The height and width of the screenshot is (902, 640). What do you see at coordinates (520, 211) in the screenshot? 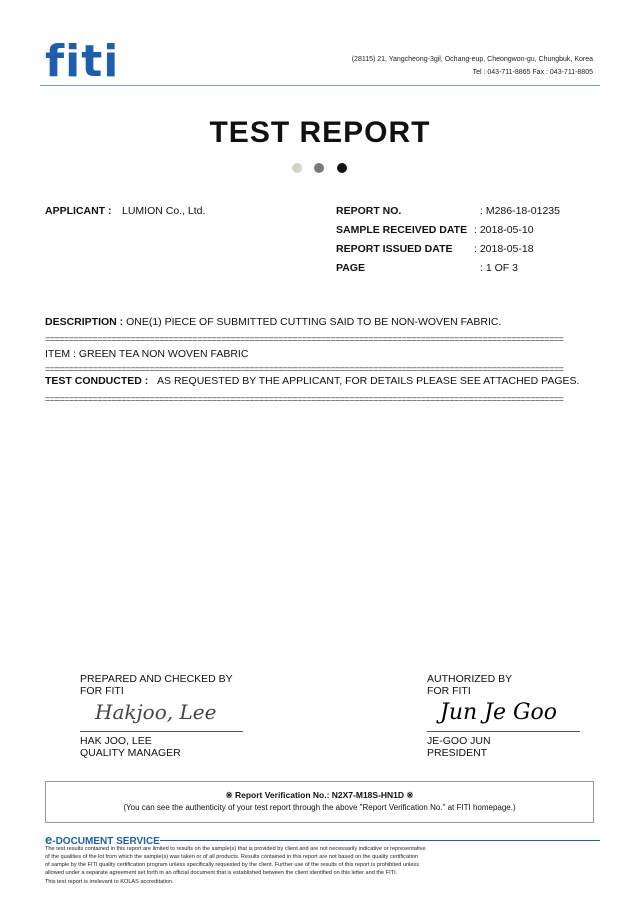
I see `info-value: : M286-18-01235` at bounding box center [520, 211].